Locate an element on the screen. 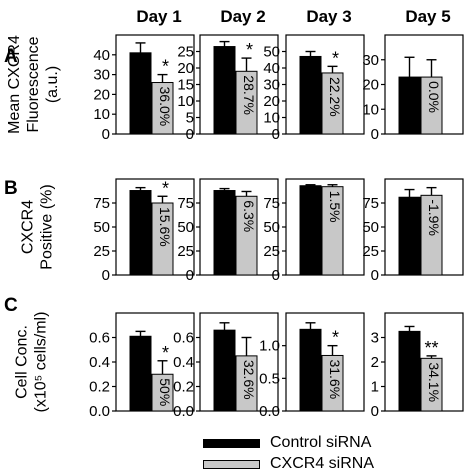 The width and height of the screenshot is (474, 475). bar-cxcr4-c-day2 is located at coordinates (246, 383).